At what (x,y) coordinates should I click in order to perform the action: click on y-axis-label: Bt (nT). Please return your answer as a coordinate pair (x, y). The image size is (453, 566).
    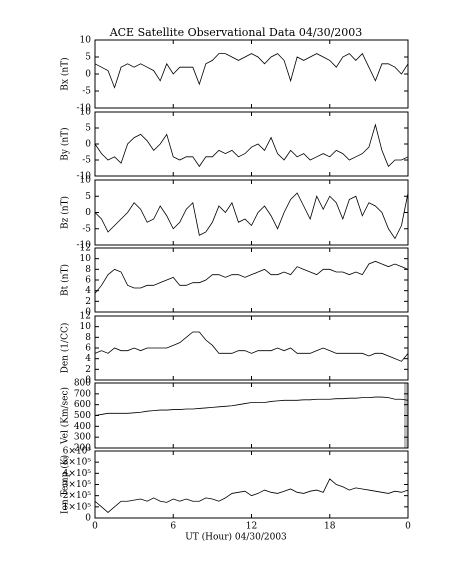
    Looking at the image, I should click on (65, 280).